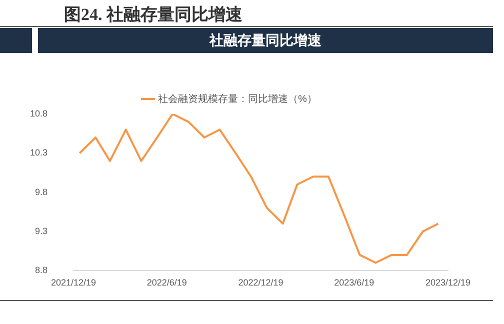 This screenshot has height=324, width=504. What do you see at coordinates (166, 282) in the screenshot?
I see `x-tick-label: 2022/6/19` at bounding box center [166, 282].